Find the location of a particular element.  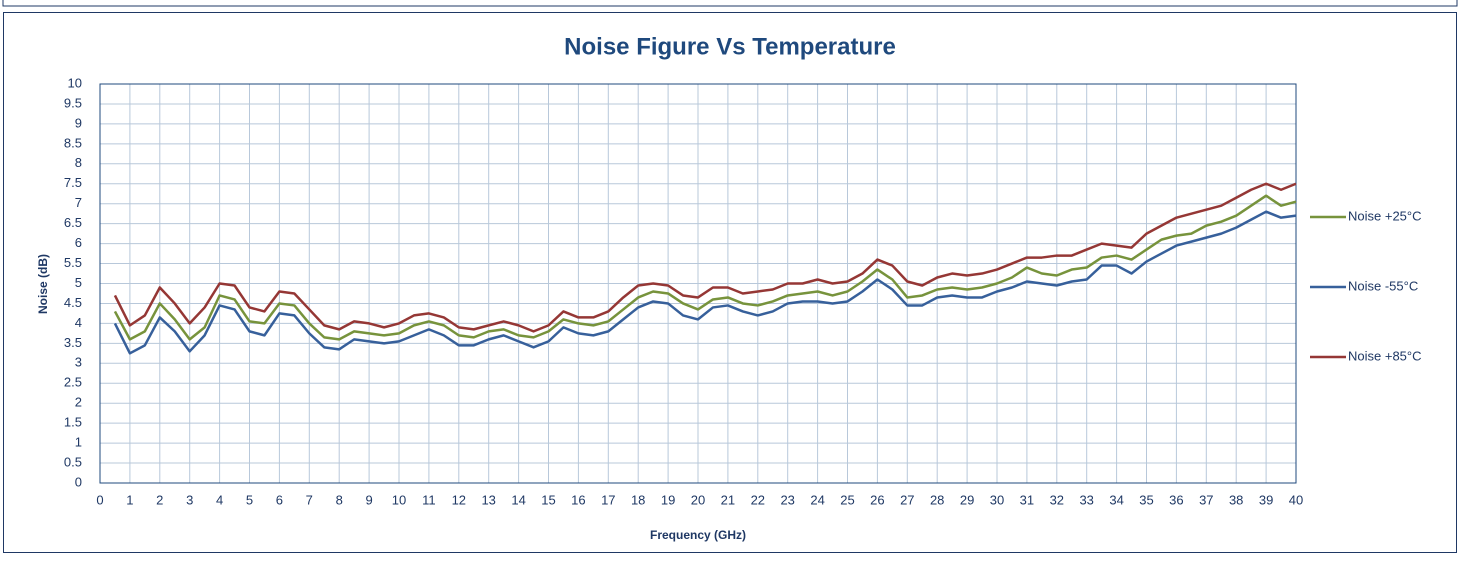

y-tick-label: 6 is located at coordinates (78, 242).